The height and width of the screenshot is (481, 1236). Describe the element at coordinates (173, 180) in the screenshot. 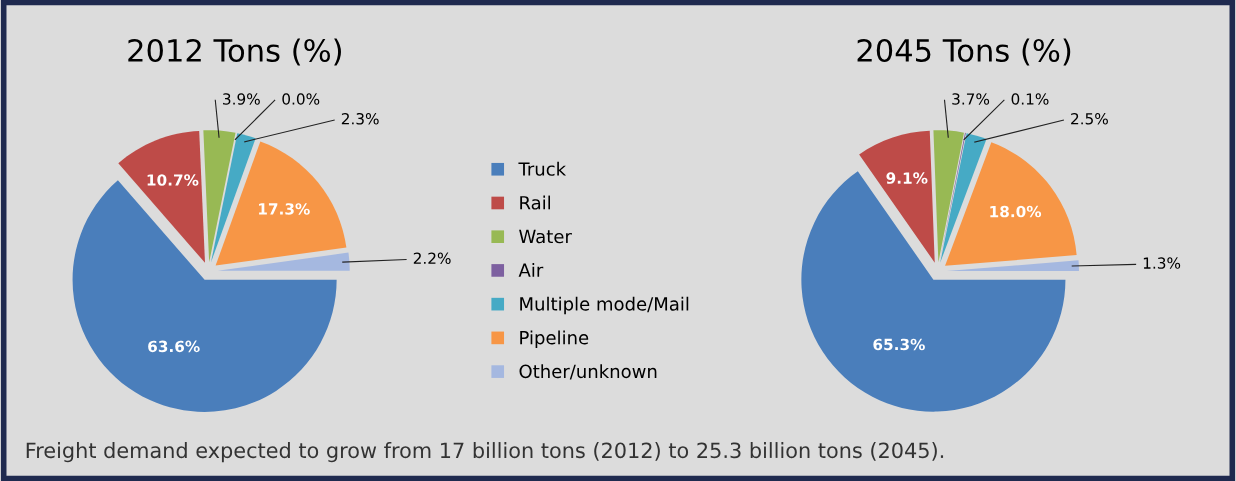

I see `data-label: 10.7%` at that location.